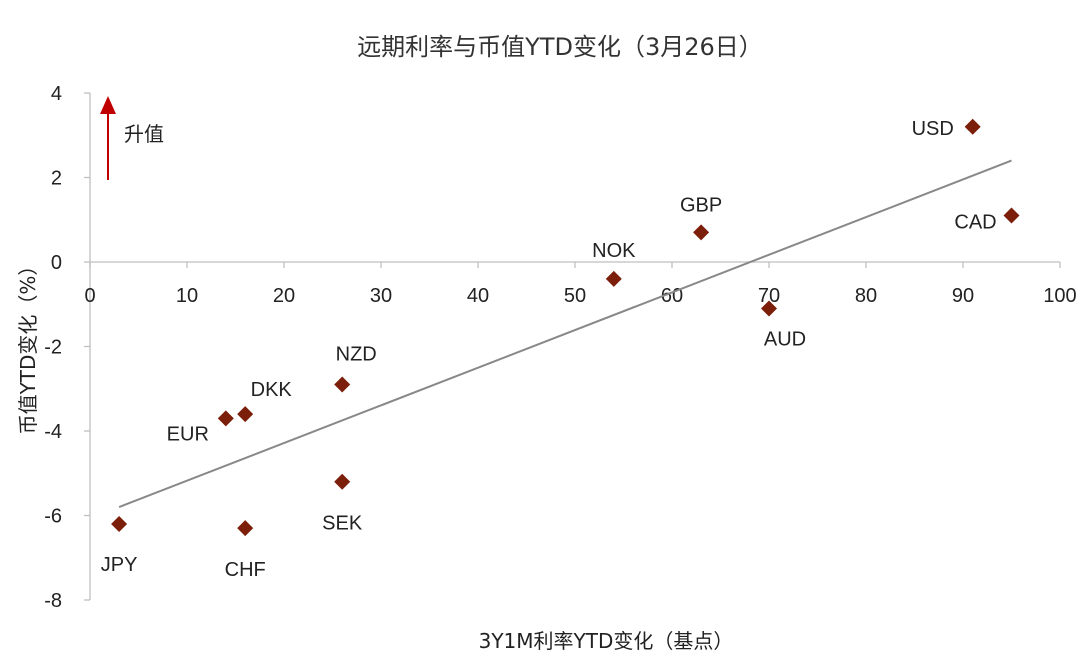 The width and height of the screenshot is (1080, 668). Describe the element at coordinates (342, 524) in the screenshot. I see `point-label-sek: SEK` at that location.